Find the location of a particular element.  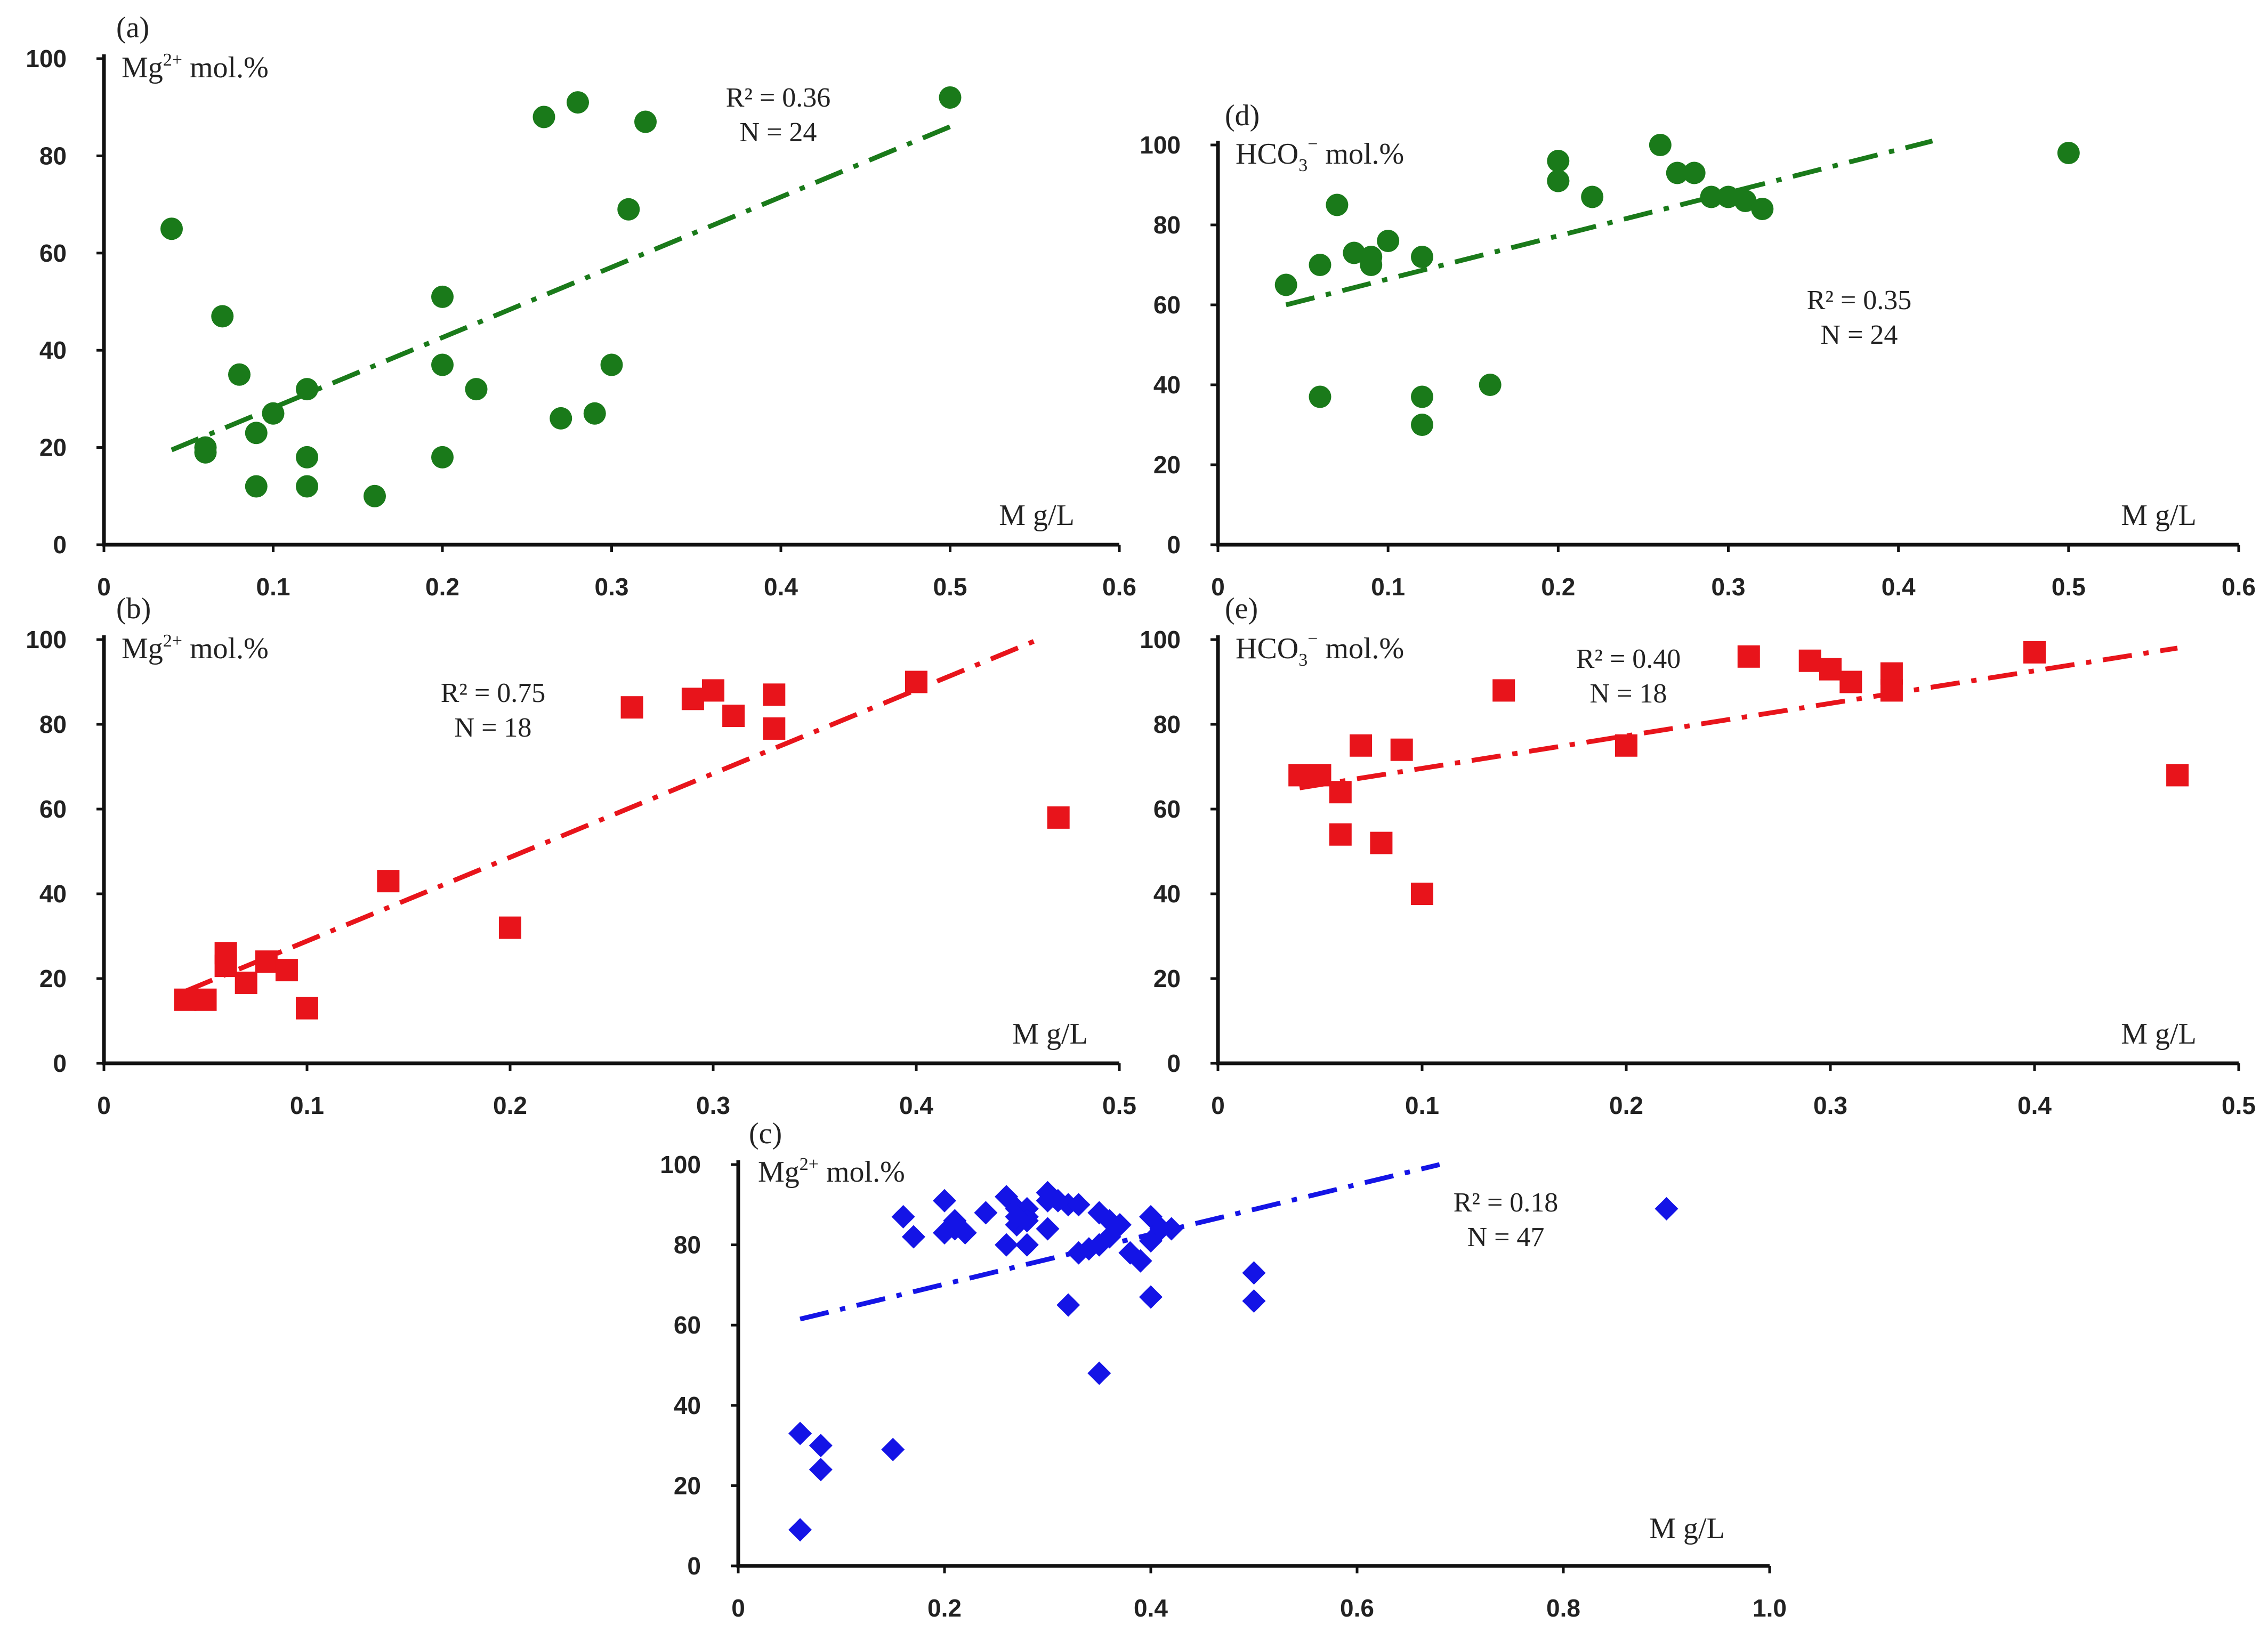

x-tick-label: 0.6 is located at coordinates (1357, 1608).